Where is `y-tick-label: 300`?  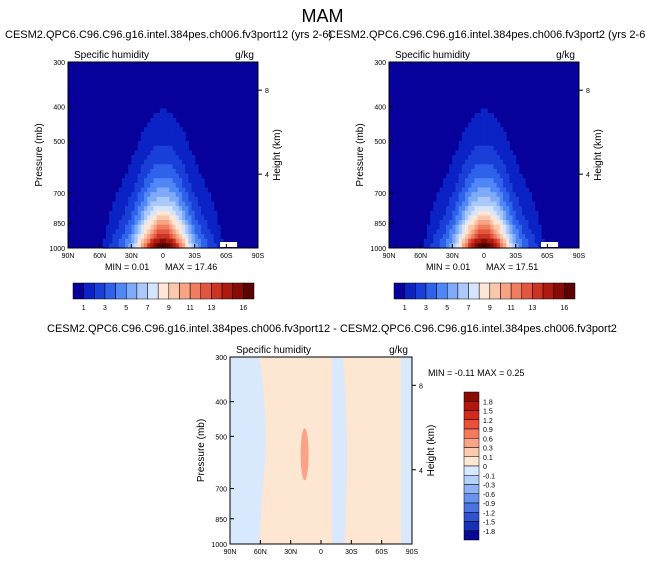
y-tick-label: 300 is located at coordinates (59, 63).